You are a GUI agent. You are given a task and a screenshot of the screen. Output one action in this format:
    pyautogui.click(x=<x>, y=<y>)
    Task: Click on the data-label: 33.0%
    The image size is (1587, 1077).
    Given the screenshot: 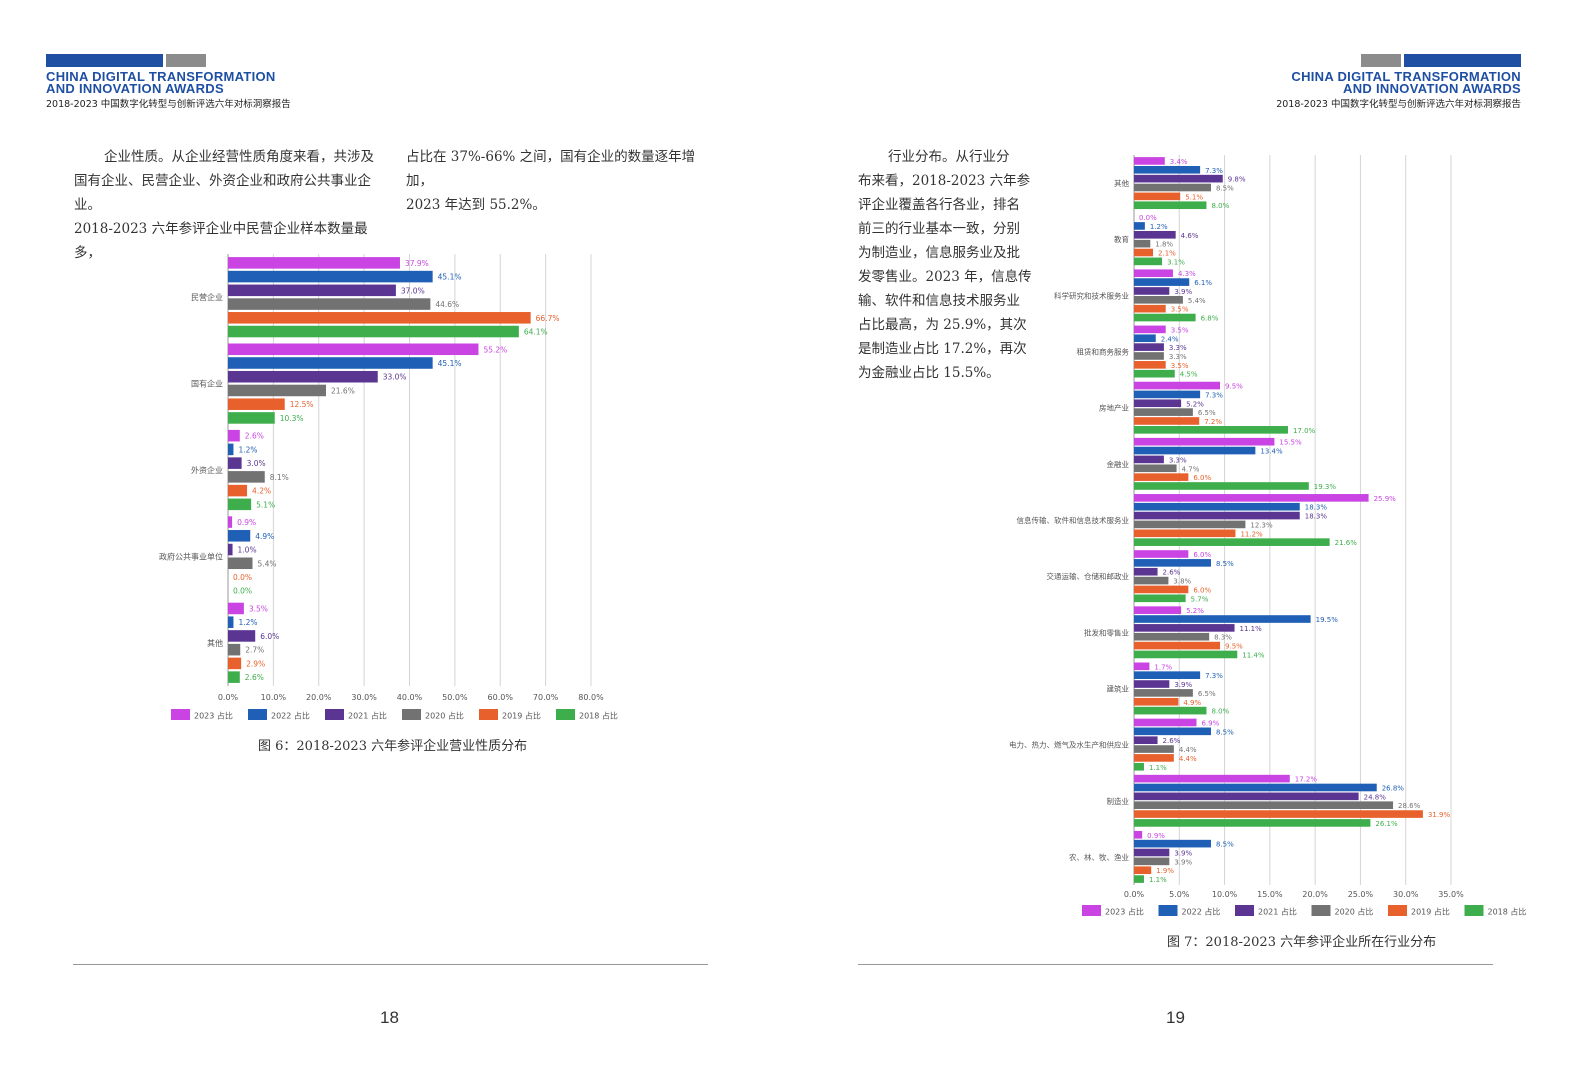 What is the action you would take?
    pyautogui.click(x=395, y=377)
    